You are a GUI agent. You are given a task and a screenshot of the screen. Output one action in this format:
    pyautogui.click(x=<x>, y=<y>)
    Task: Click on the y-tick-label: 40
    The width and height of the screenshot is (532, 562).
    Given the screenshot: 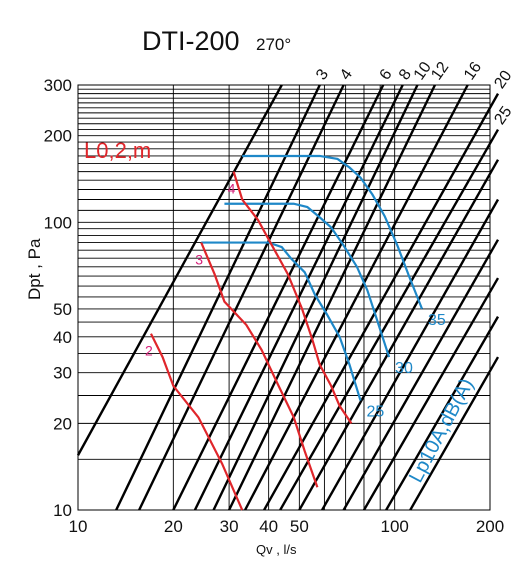 What is the action you would take?
    pyautogui.click(x=62, y=337)
    